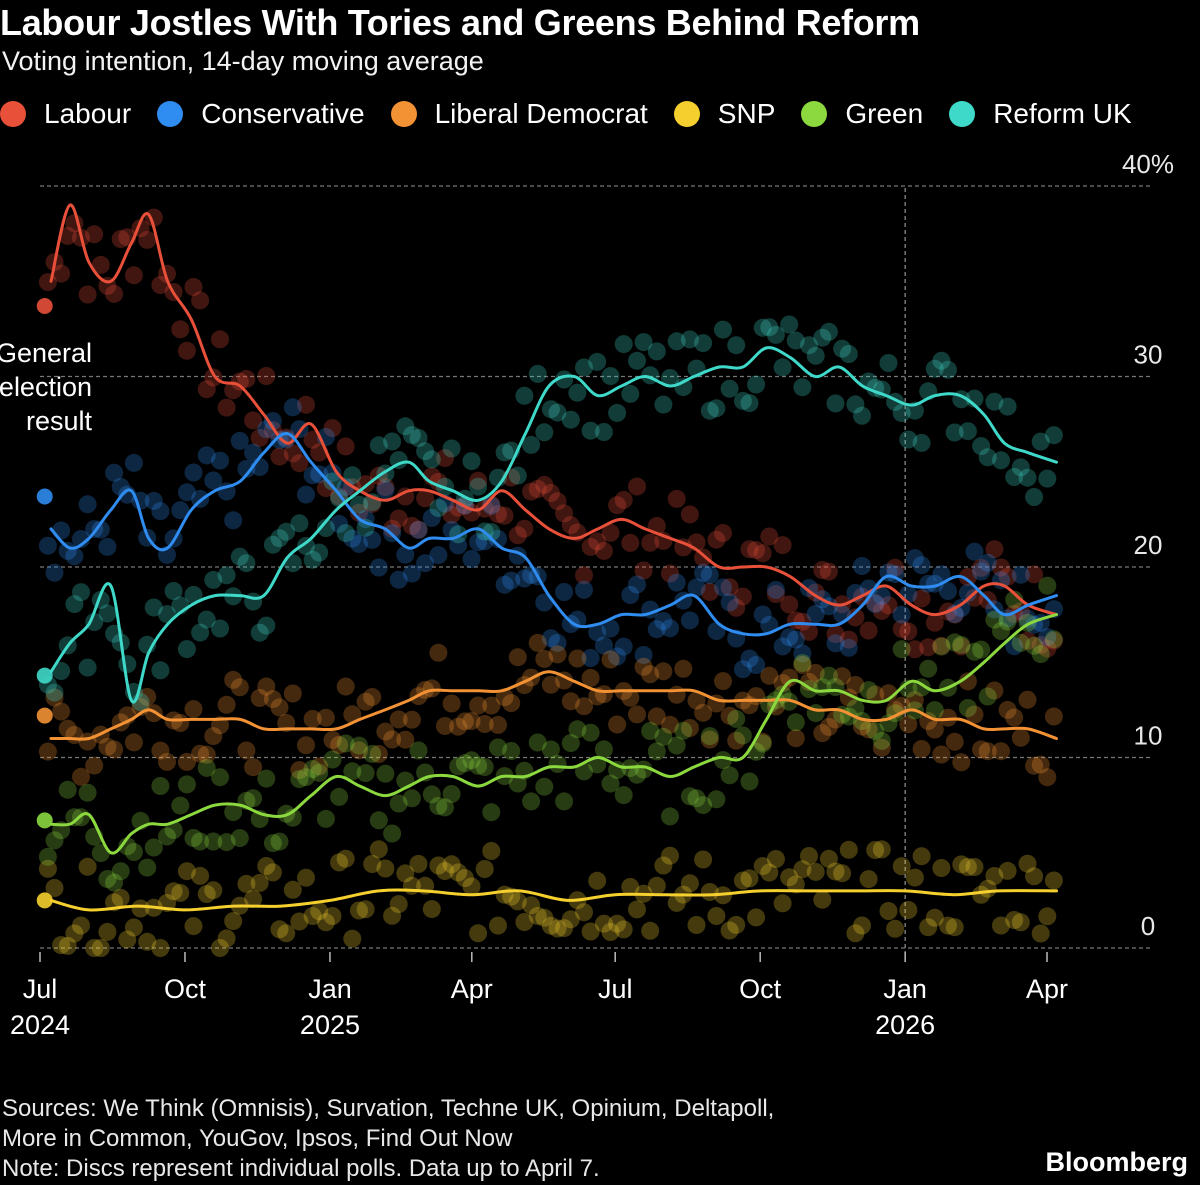 This screenshot has width=1200, height=1185. What do you see at coordinates (553, 900) in the screenshot?
I see `series-line-snp` at bounding box center [553, 900].